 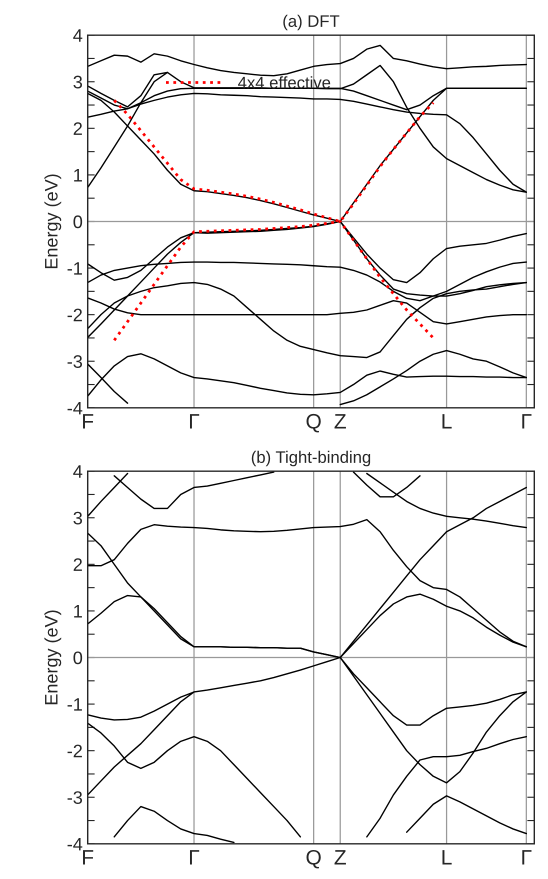 What do you see at coordinates (311, 22) in the screenshot?
I see `chart-title: (a) DFT` at bounding box center [311, 22].